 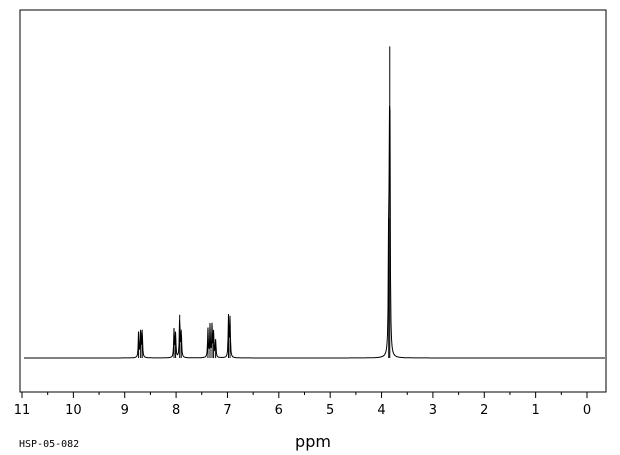 What do you see at coordinates (381, 410) in the screenshot?
I see `x-tick-label: 4` at bounding box center [381, 410].